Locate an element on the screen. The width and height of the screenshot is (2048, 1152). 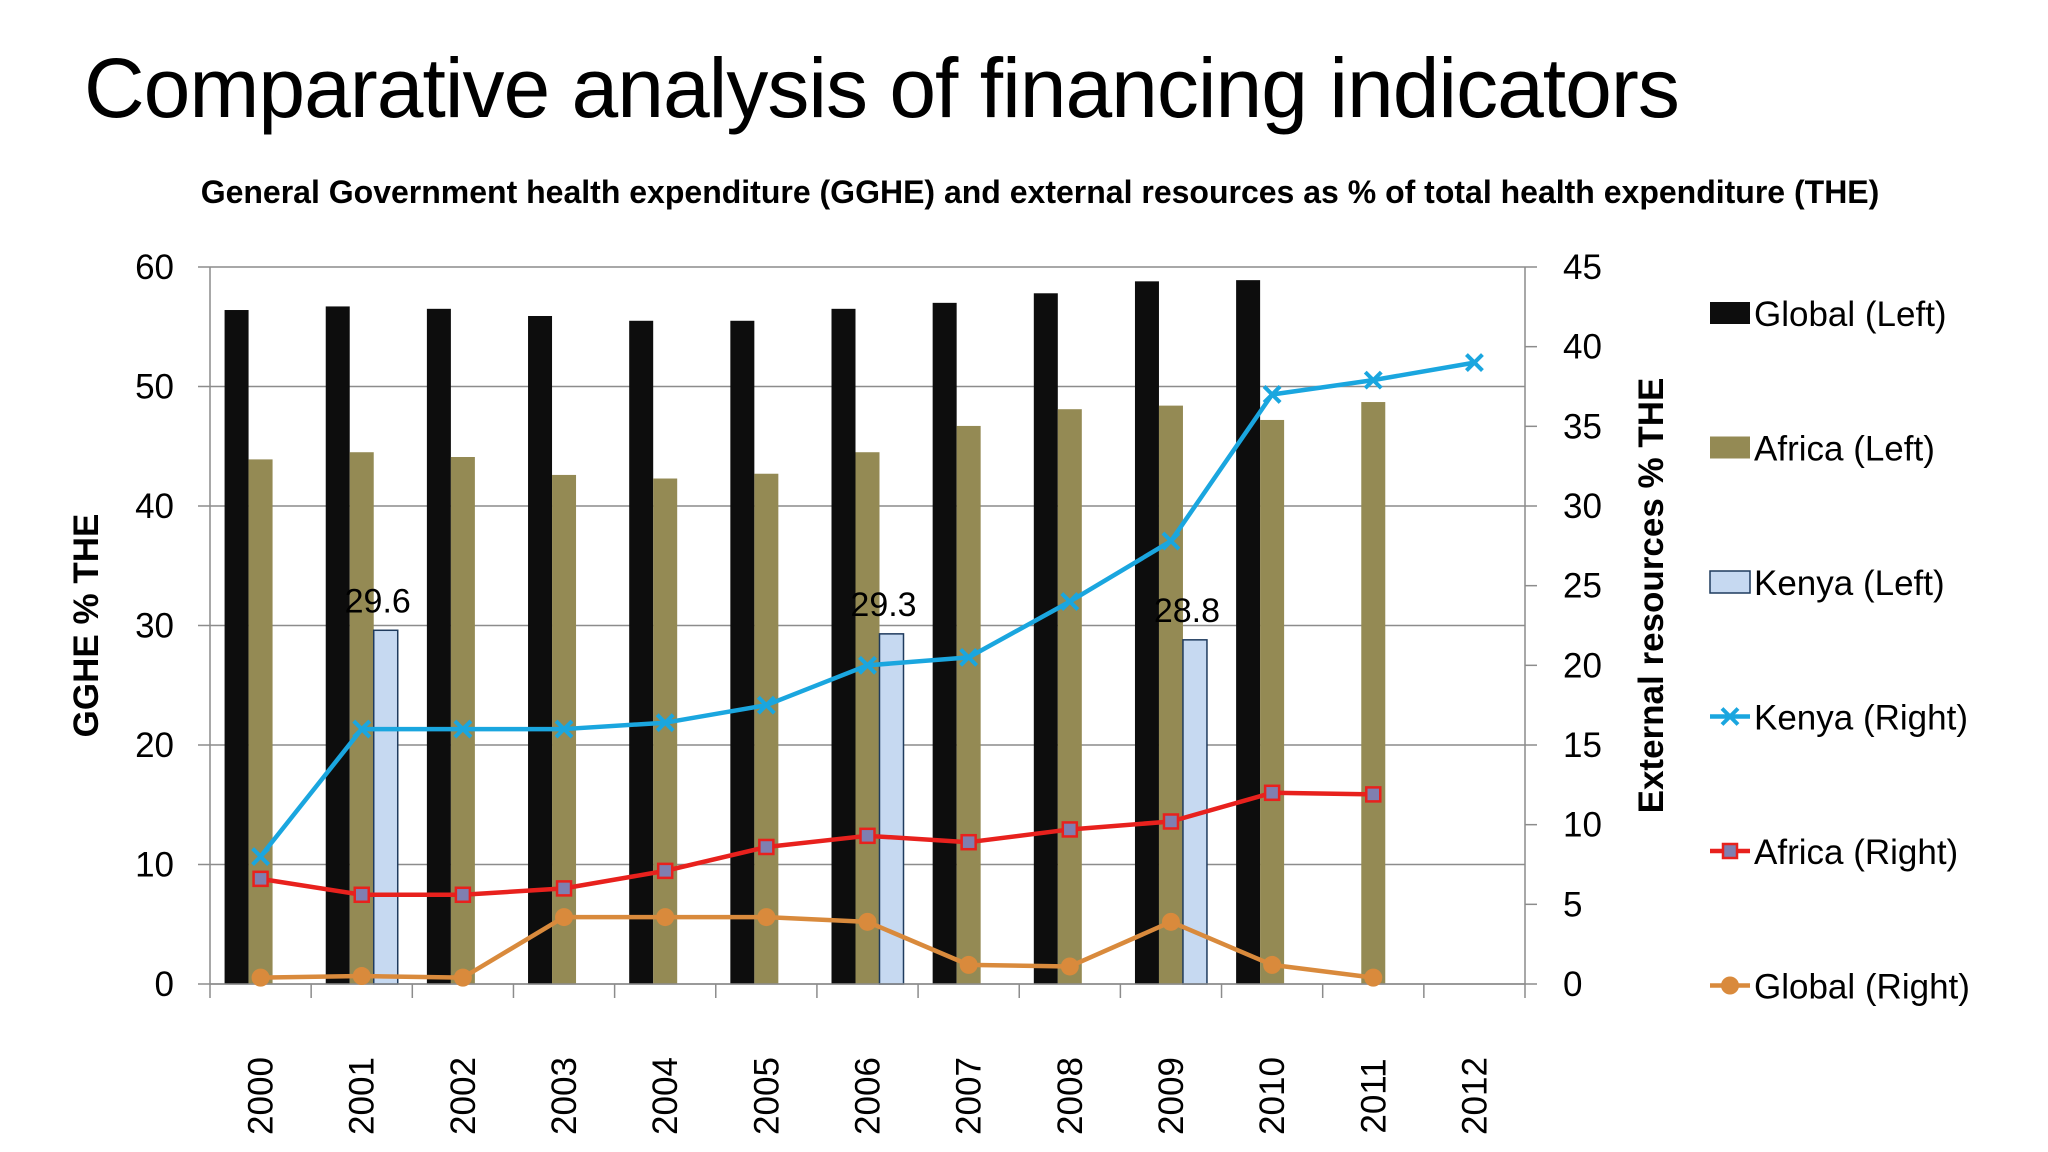
point-global-right-2008 is located at coordinates (1069, 966).